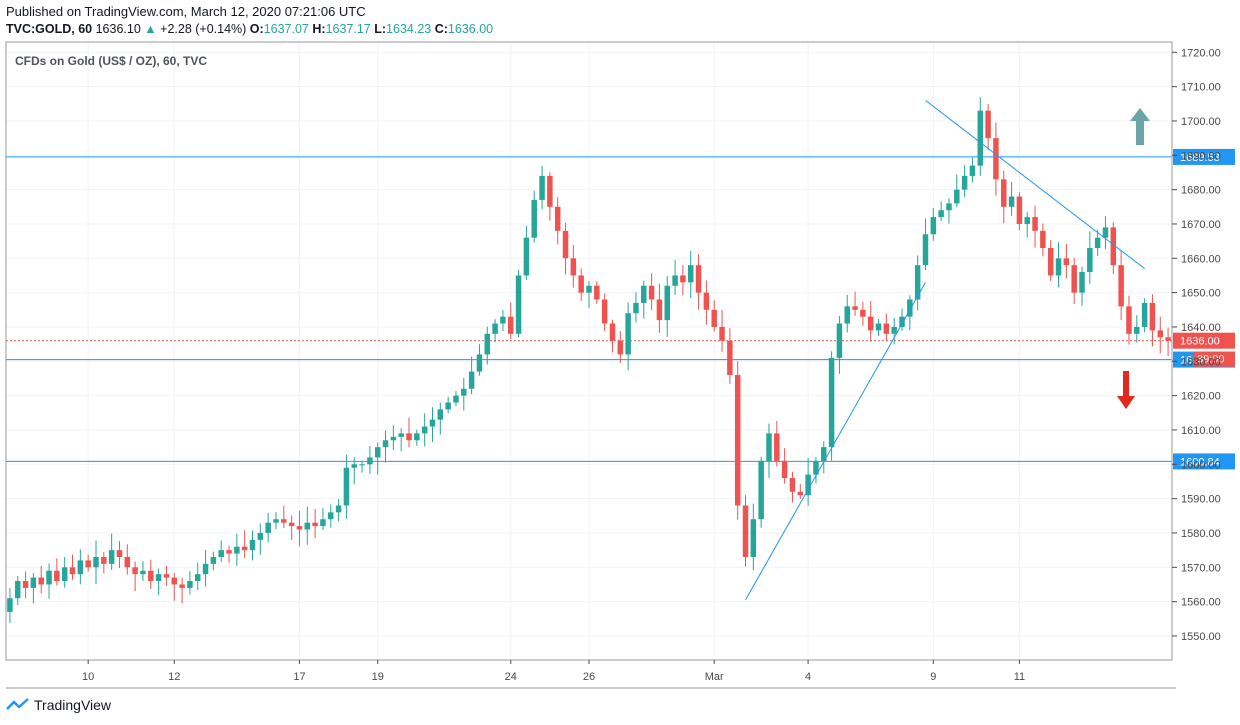 The width and height of the screenshot is (1240, 725). I want to click on level-price-badge, so click(1204, 156).